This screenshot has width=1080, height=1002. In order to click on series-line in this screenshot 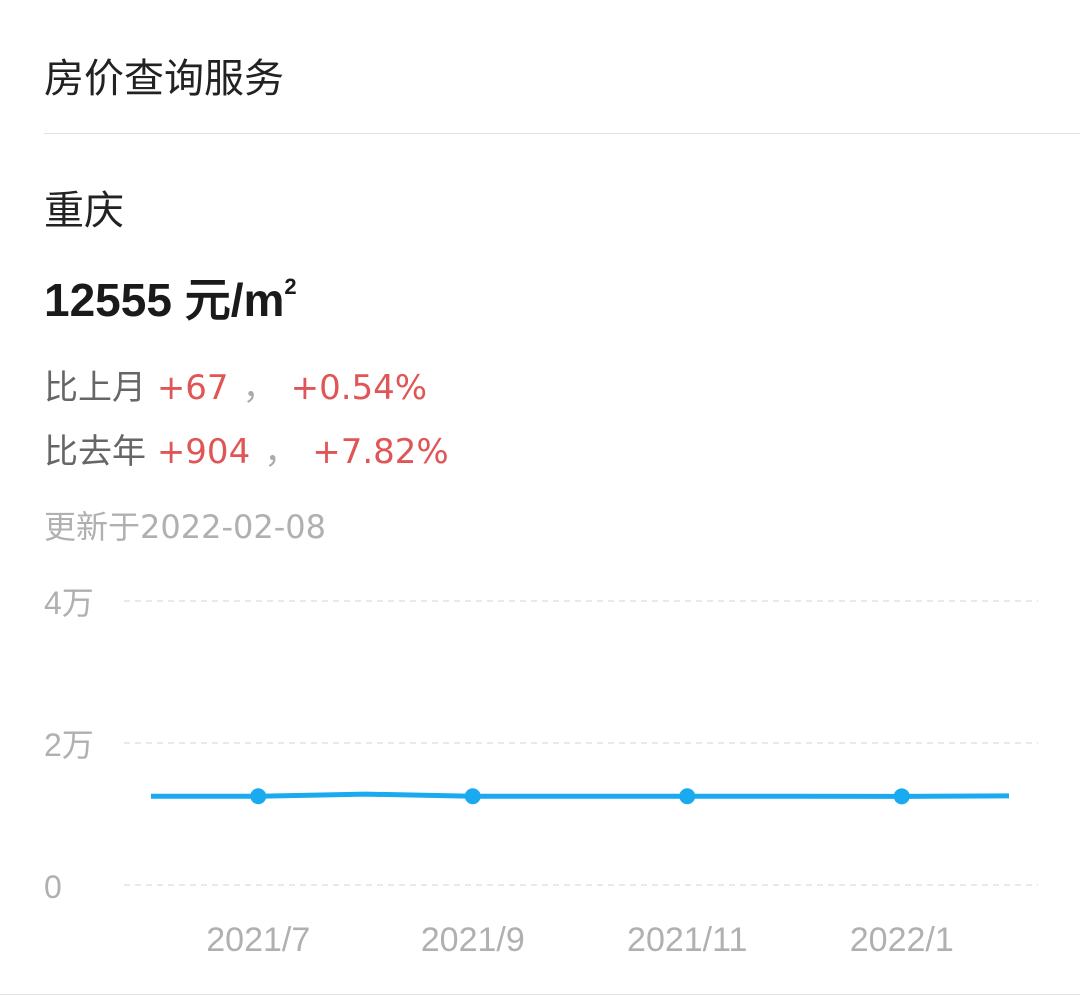, I will do `click(580, 795)`.